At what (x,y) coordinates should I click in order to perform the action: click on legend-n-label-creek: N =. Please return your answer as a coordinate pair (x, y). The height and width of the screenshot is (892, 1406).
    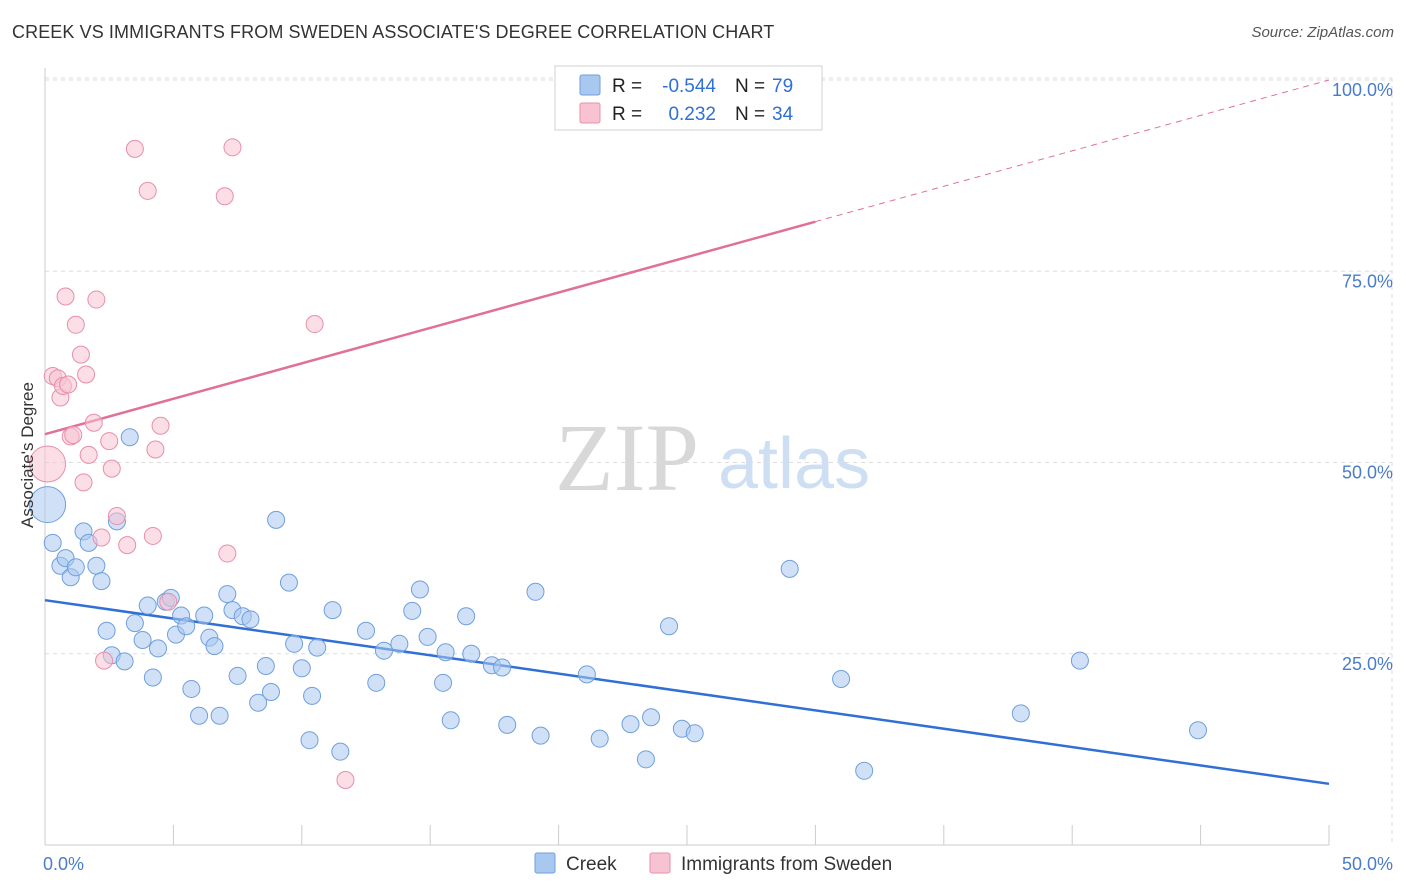
    Looking at the image, I should click on (750, 86).